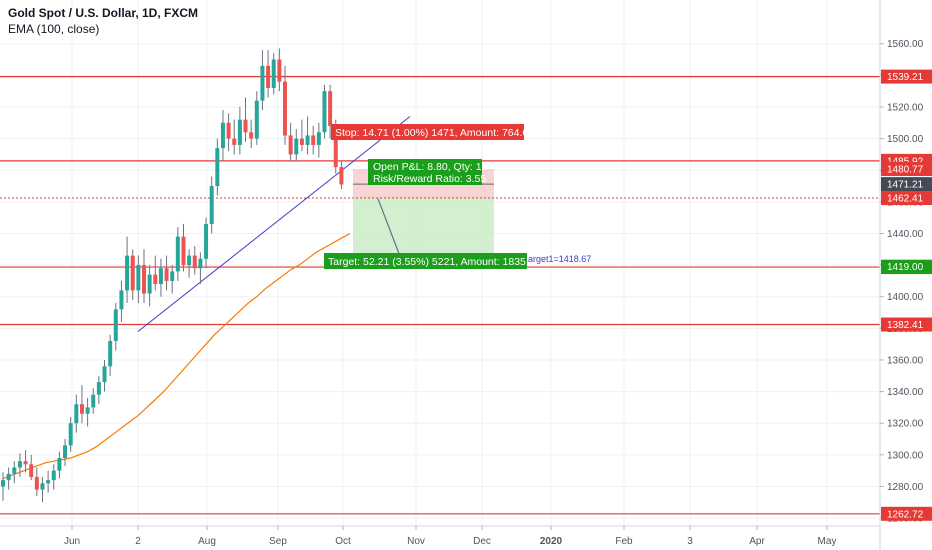 The width and height of the screenshot is (932, 550). I want to click on trendline, so click(274, 224).